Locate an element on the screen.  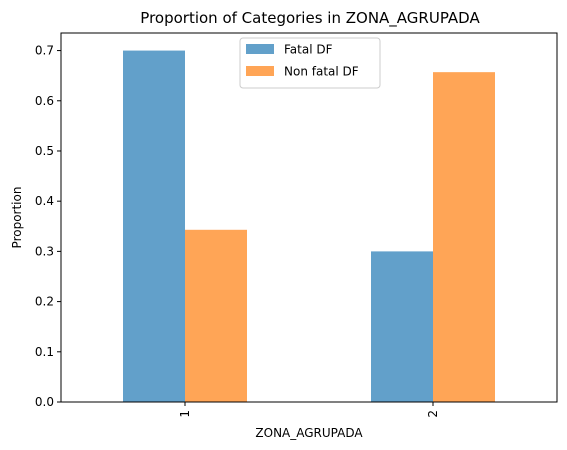
y-tick-label: 0.5 is located at coordinates (44, 151).